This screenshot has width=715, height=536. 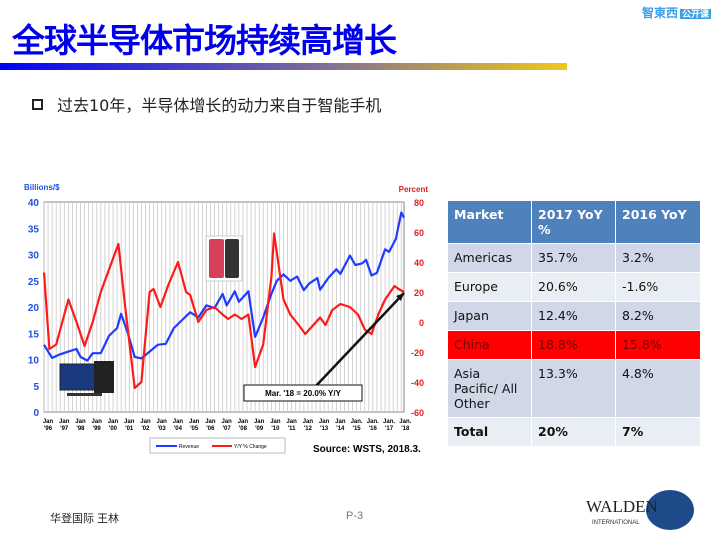 I want to click on annotation-text: Mar. '18 = 20.0% Y/Y, so click(x=303, y=393).